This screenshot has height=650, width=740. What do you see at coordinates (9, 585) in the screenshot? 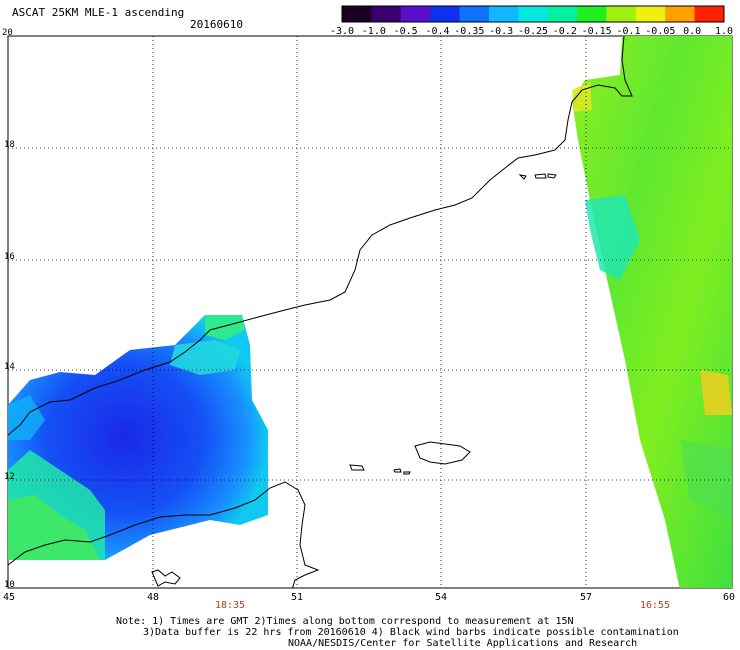
I see `y-label-10: 10` at bounding box center [9, 585].